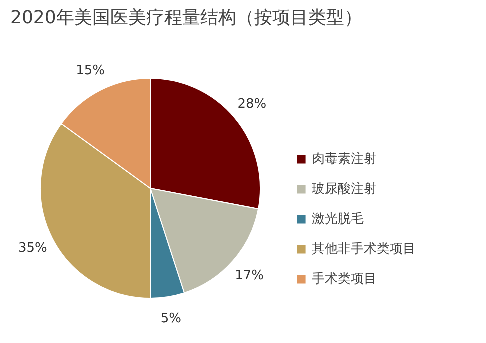 The image size is (486, 343). I want to click on legend-label: 其他非手术类项目, so click(364, 249).